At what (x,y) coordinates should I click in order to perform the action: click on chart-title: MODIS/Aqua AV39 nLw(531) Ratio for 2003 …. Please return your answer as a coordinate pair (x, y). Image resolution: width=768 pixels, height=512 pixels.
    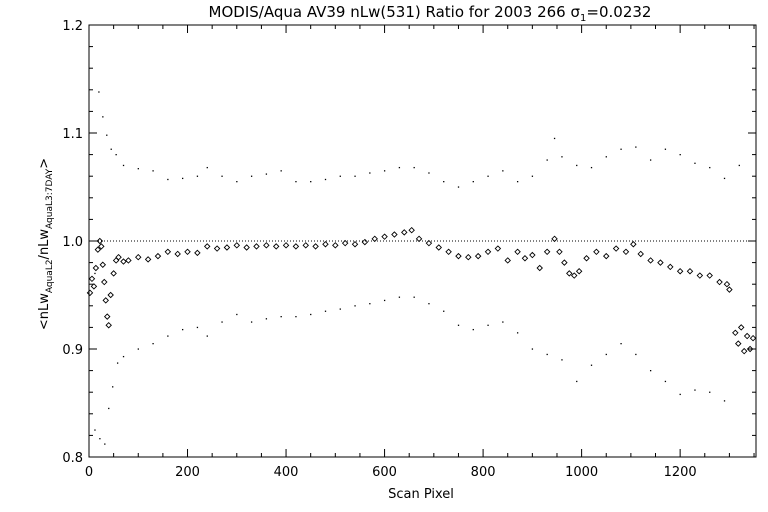
    Looking at the image, I should click on (430, 13).